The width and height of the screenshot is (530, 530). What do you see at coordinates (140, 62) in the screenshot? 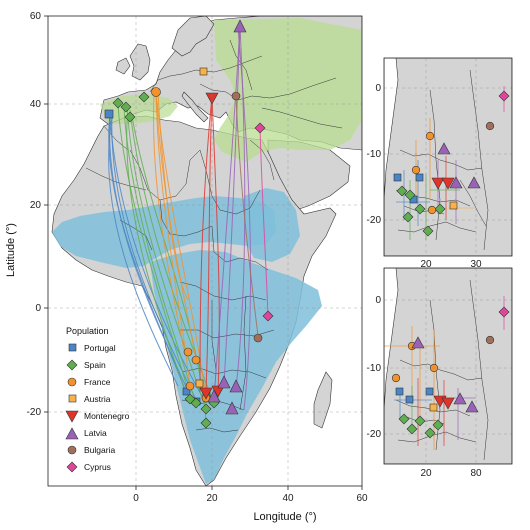
I see `britain-landmass` at bounding box center [140, 62].